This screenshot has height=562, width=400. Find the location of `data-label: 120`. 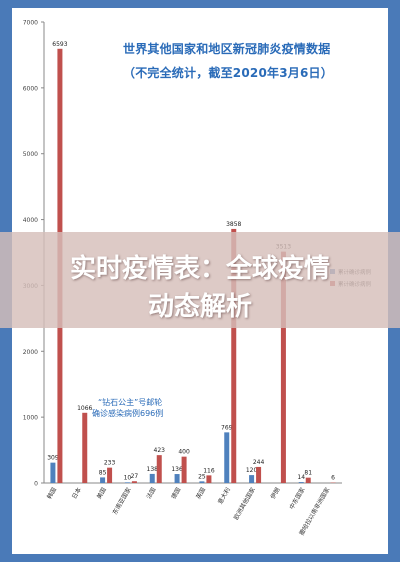

data-label: 120 is located at coordinates (252, 470).